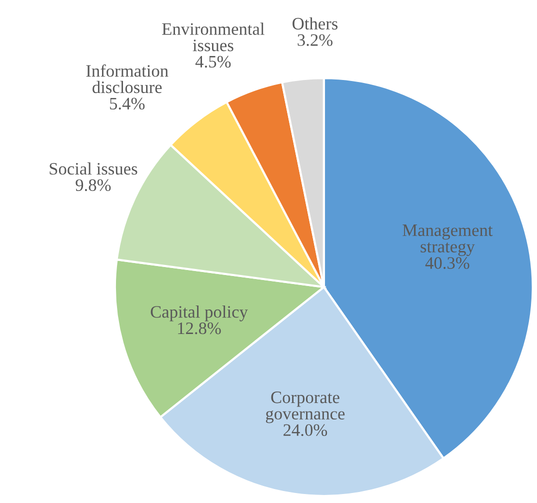 The image size is (537, 503). What do you see at coordinates (127, 104) in the screenshot?
I see `data-label: 5.4%` at bounding box center [127, 104].